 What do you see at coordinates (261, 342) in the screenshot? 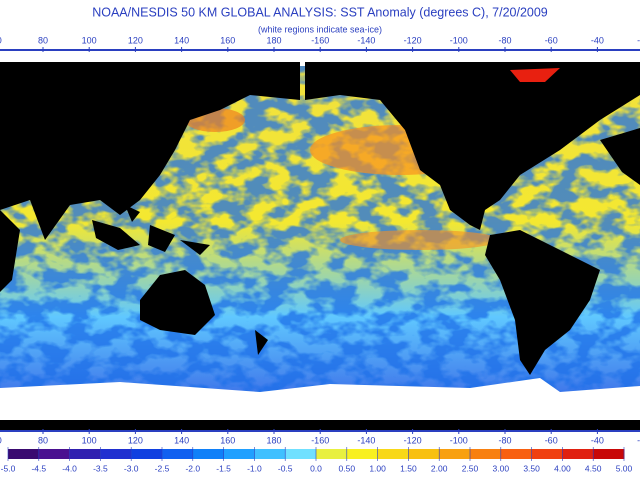
I see `land-new-zealand` at bounding box center [261, 342].